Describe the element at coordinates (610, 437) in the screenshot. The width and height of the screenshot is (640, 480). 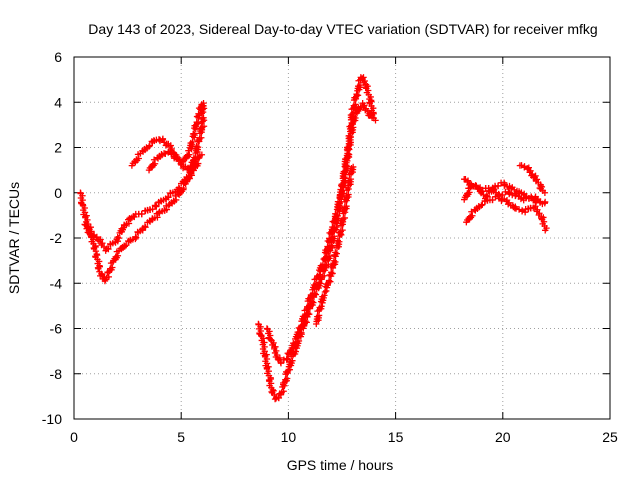
I see `x-tick-label: 25` at that location.